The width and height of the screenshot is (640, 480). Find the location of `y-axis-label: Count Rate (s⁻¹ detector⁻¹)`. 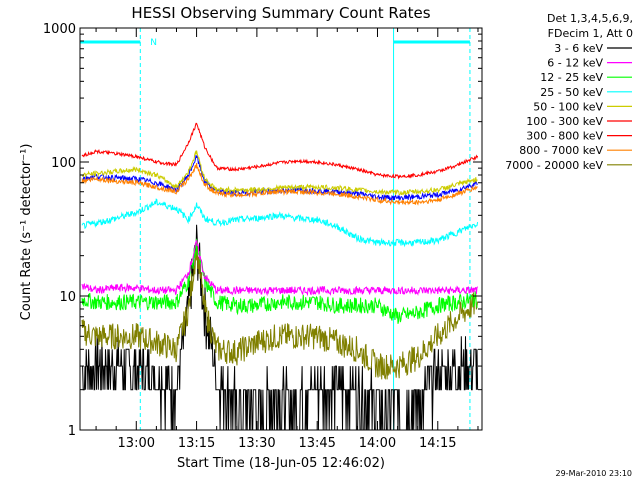

y-axis-label: Count Rate (s⁻¹ detector⁻¹) is located at coordinates (26, 232).